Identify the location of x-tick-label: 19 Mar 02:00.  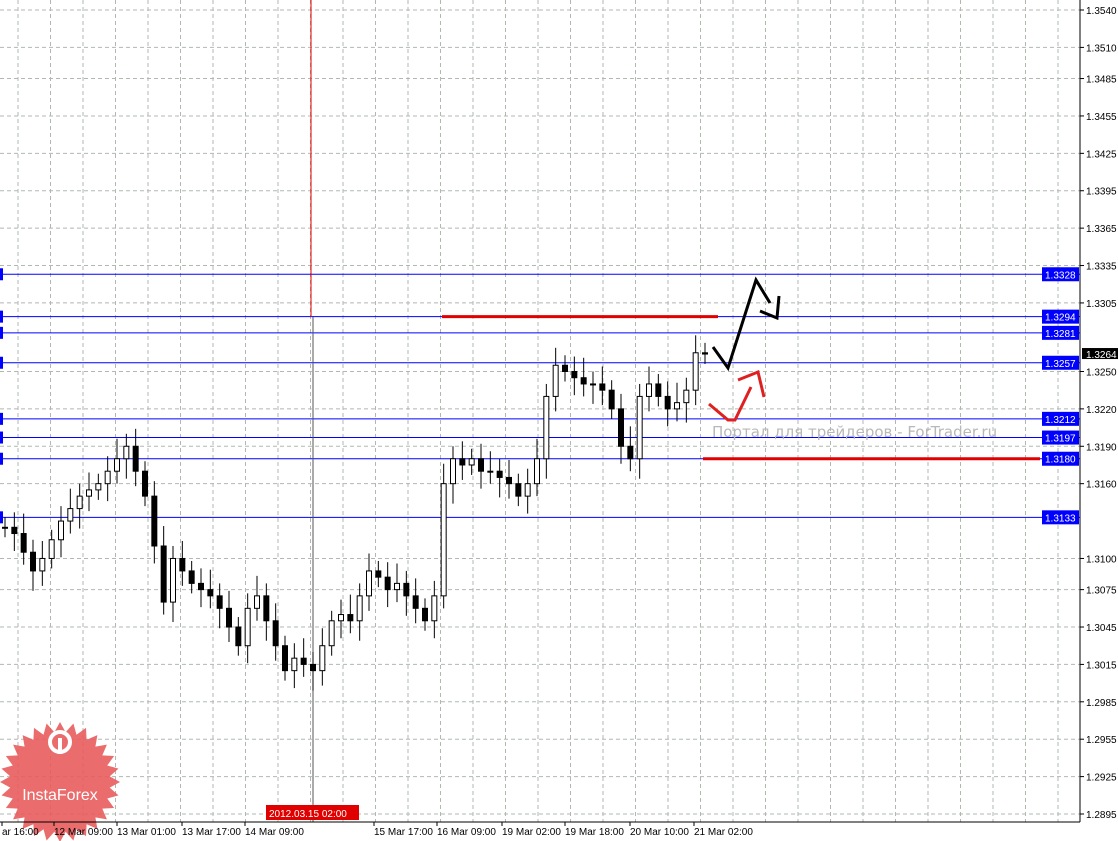
(531, 832).